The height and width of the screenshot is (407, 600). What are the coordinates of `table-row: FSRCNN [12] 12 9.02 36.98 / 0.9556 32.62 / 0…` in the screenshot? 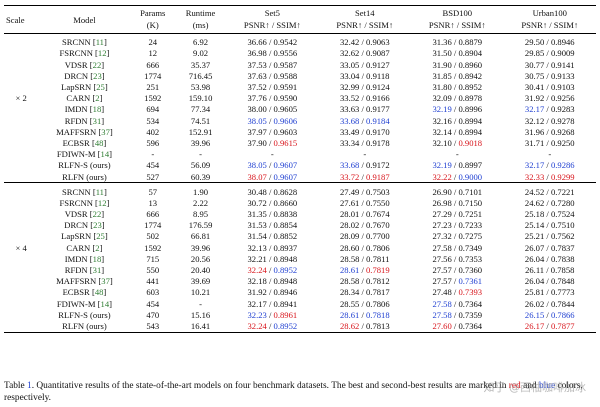 It's located at (300, 53).